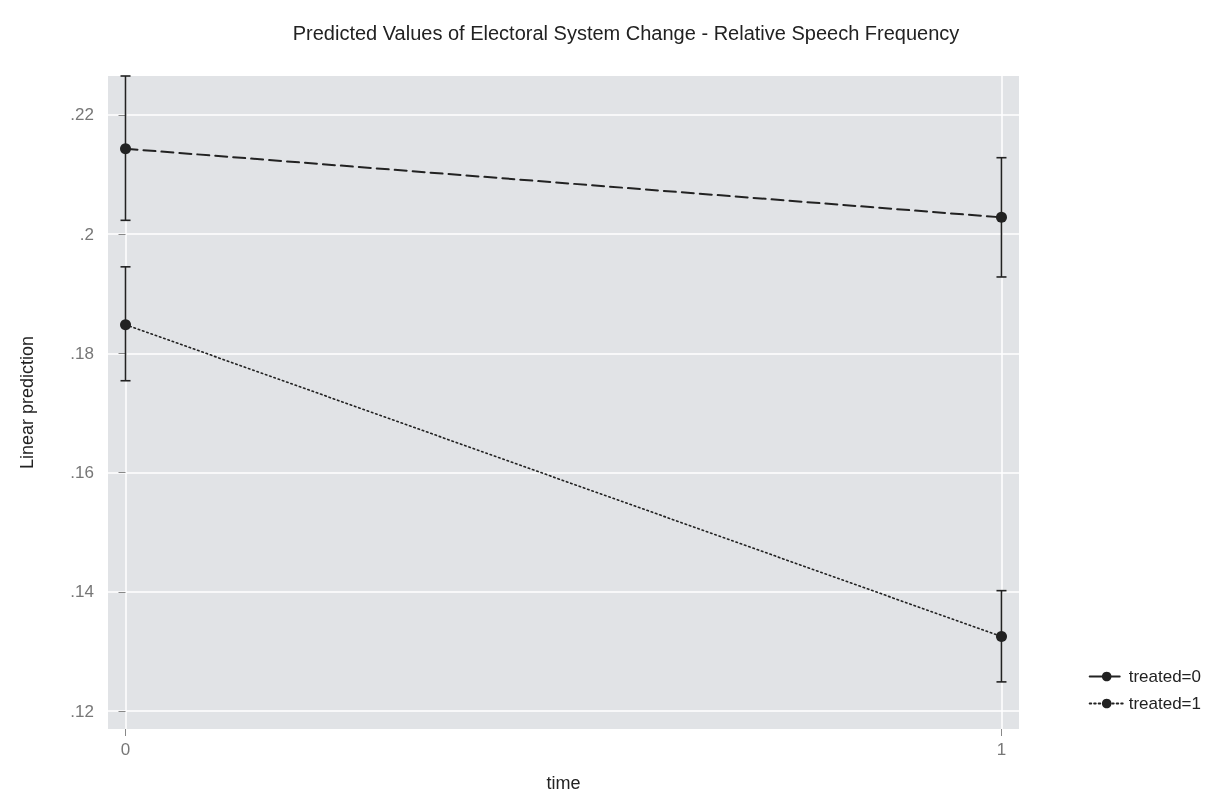  What do you see at coordinates (82, 473) in the screenshot?
I see `y-tick-label: .16` at bounding box center [82, 473].